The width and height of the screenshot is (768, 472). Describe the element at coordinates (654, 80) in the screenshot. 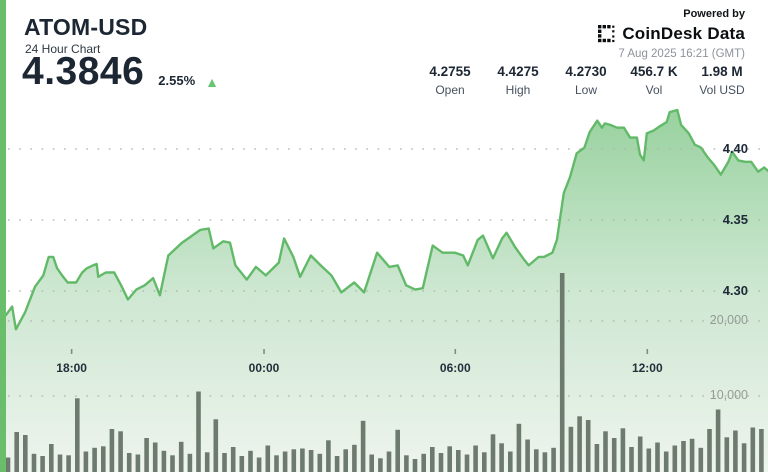

I see `stat-volume: 456.7 K Vol` at that location.